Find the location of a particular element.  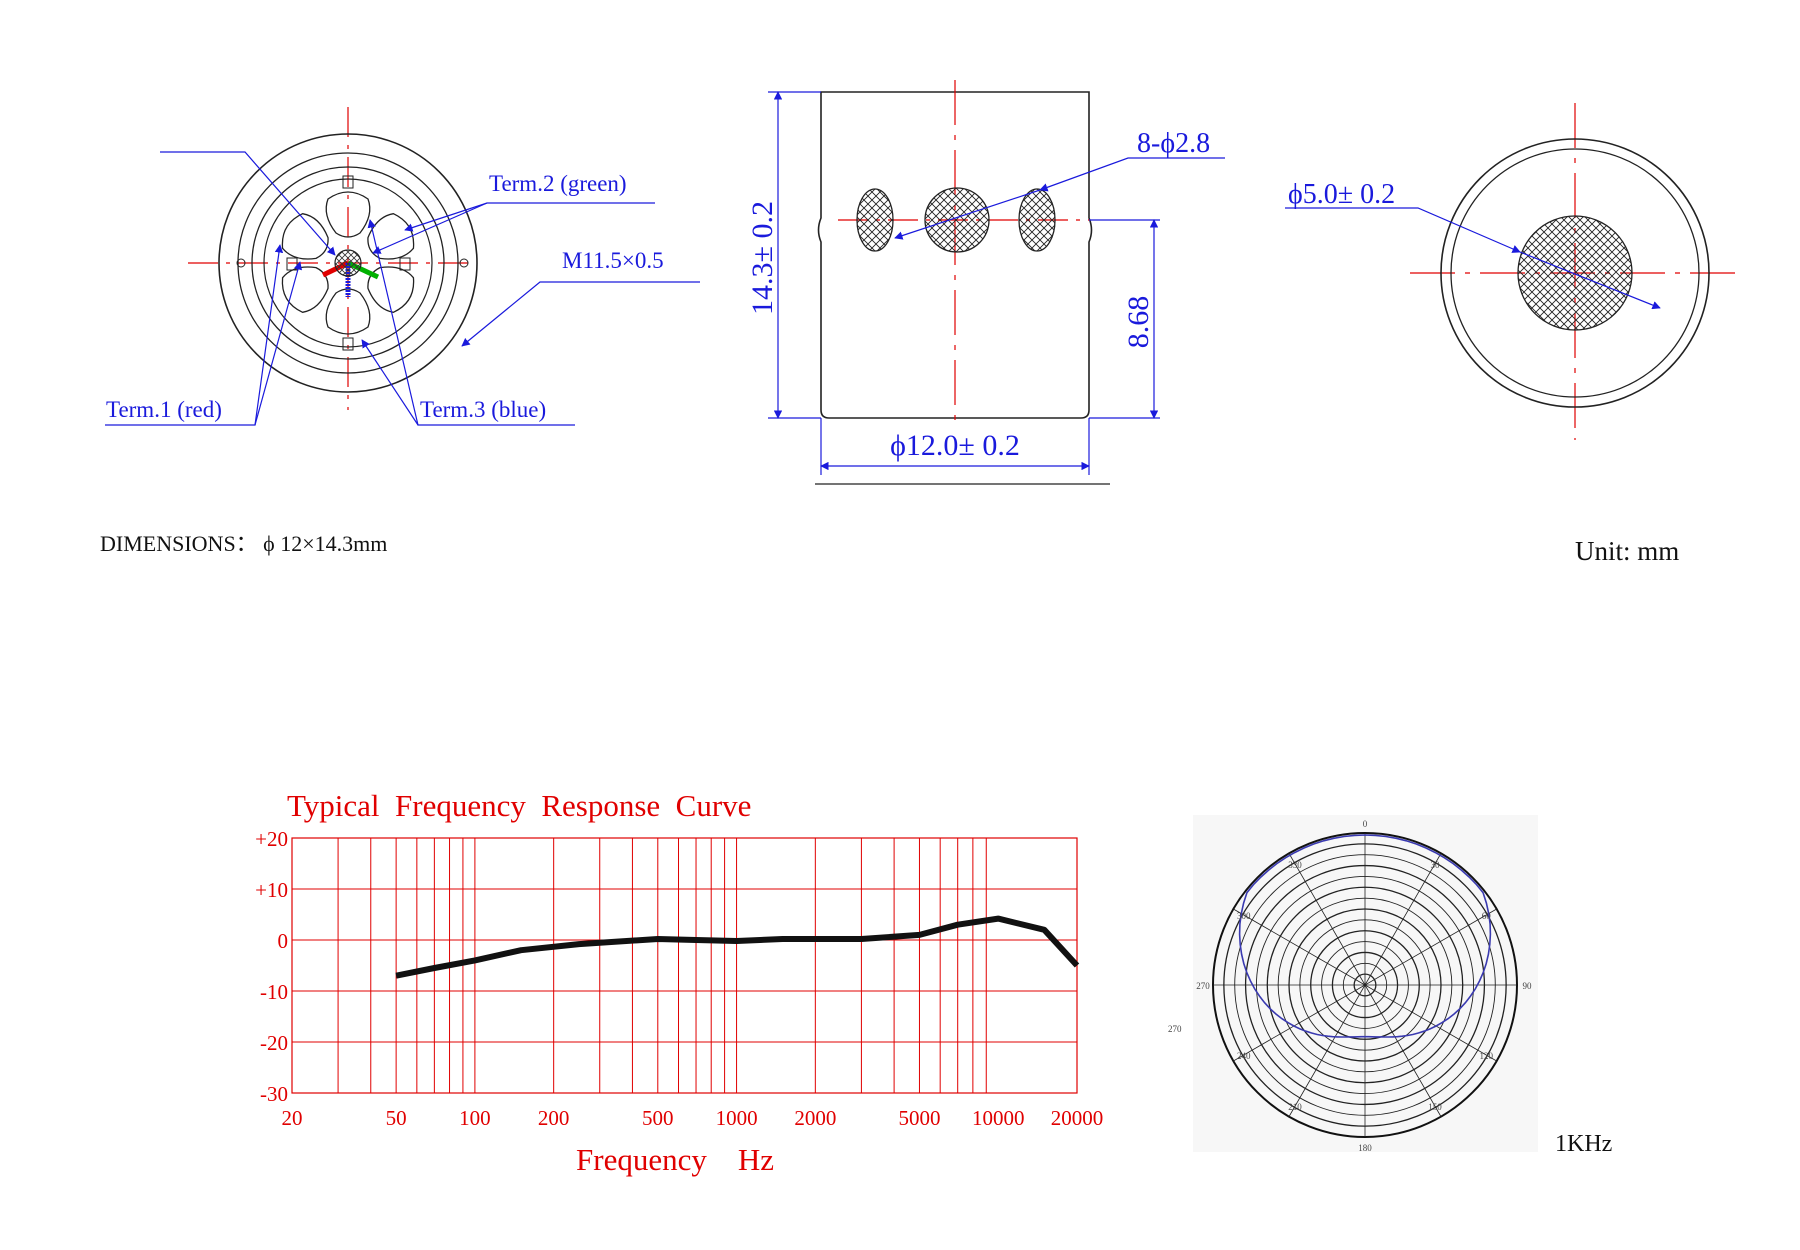

rear-outer-rim is located at coordinates (1575, 273).